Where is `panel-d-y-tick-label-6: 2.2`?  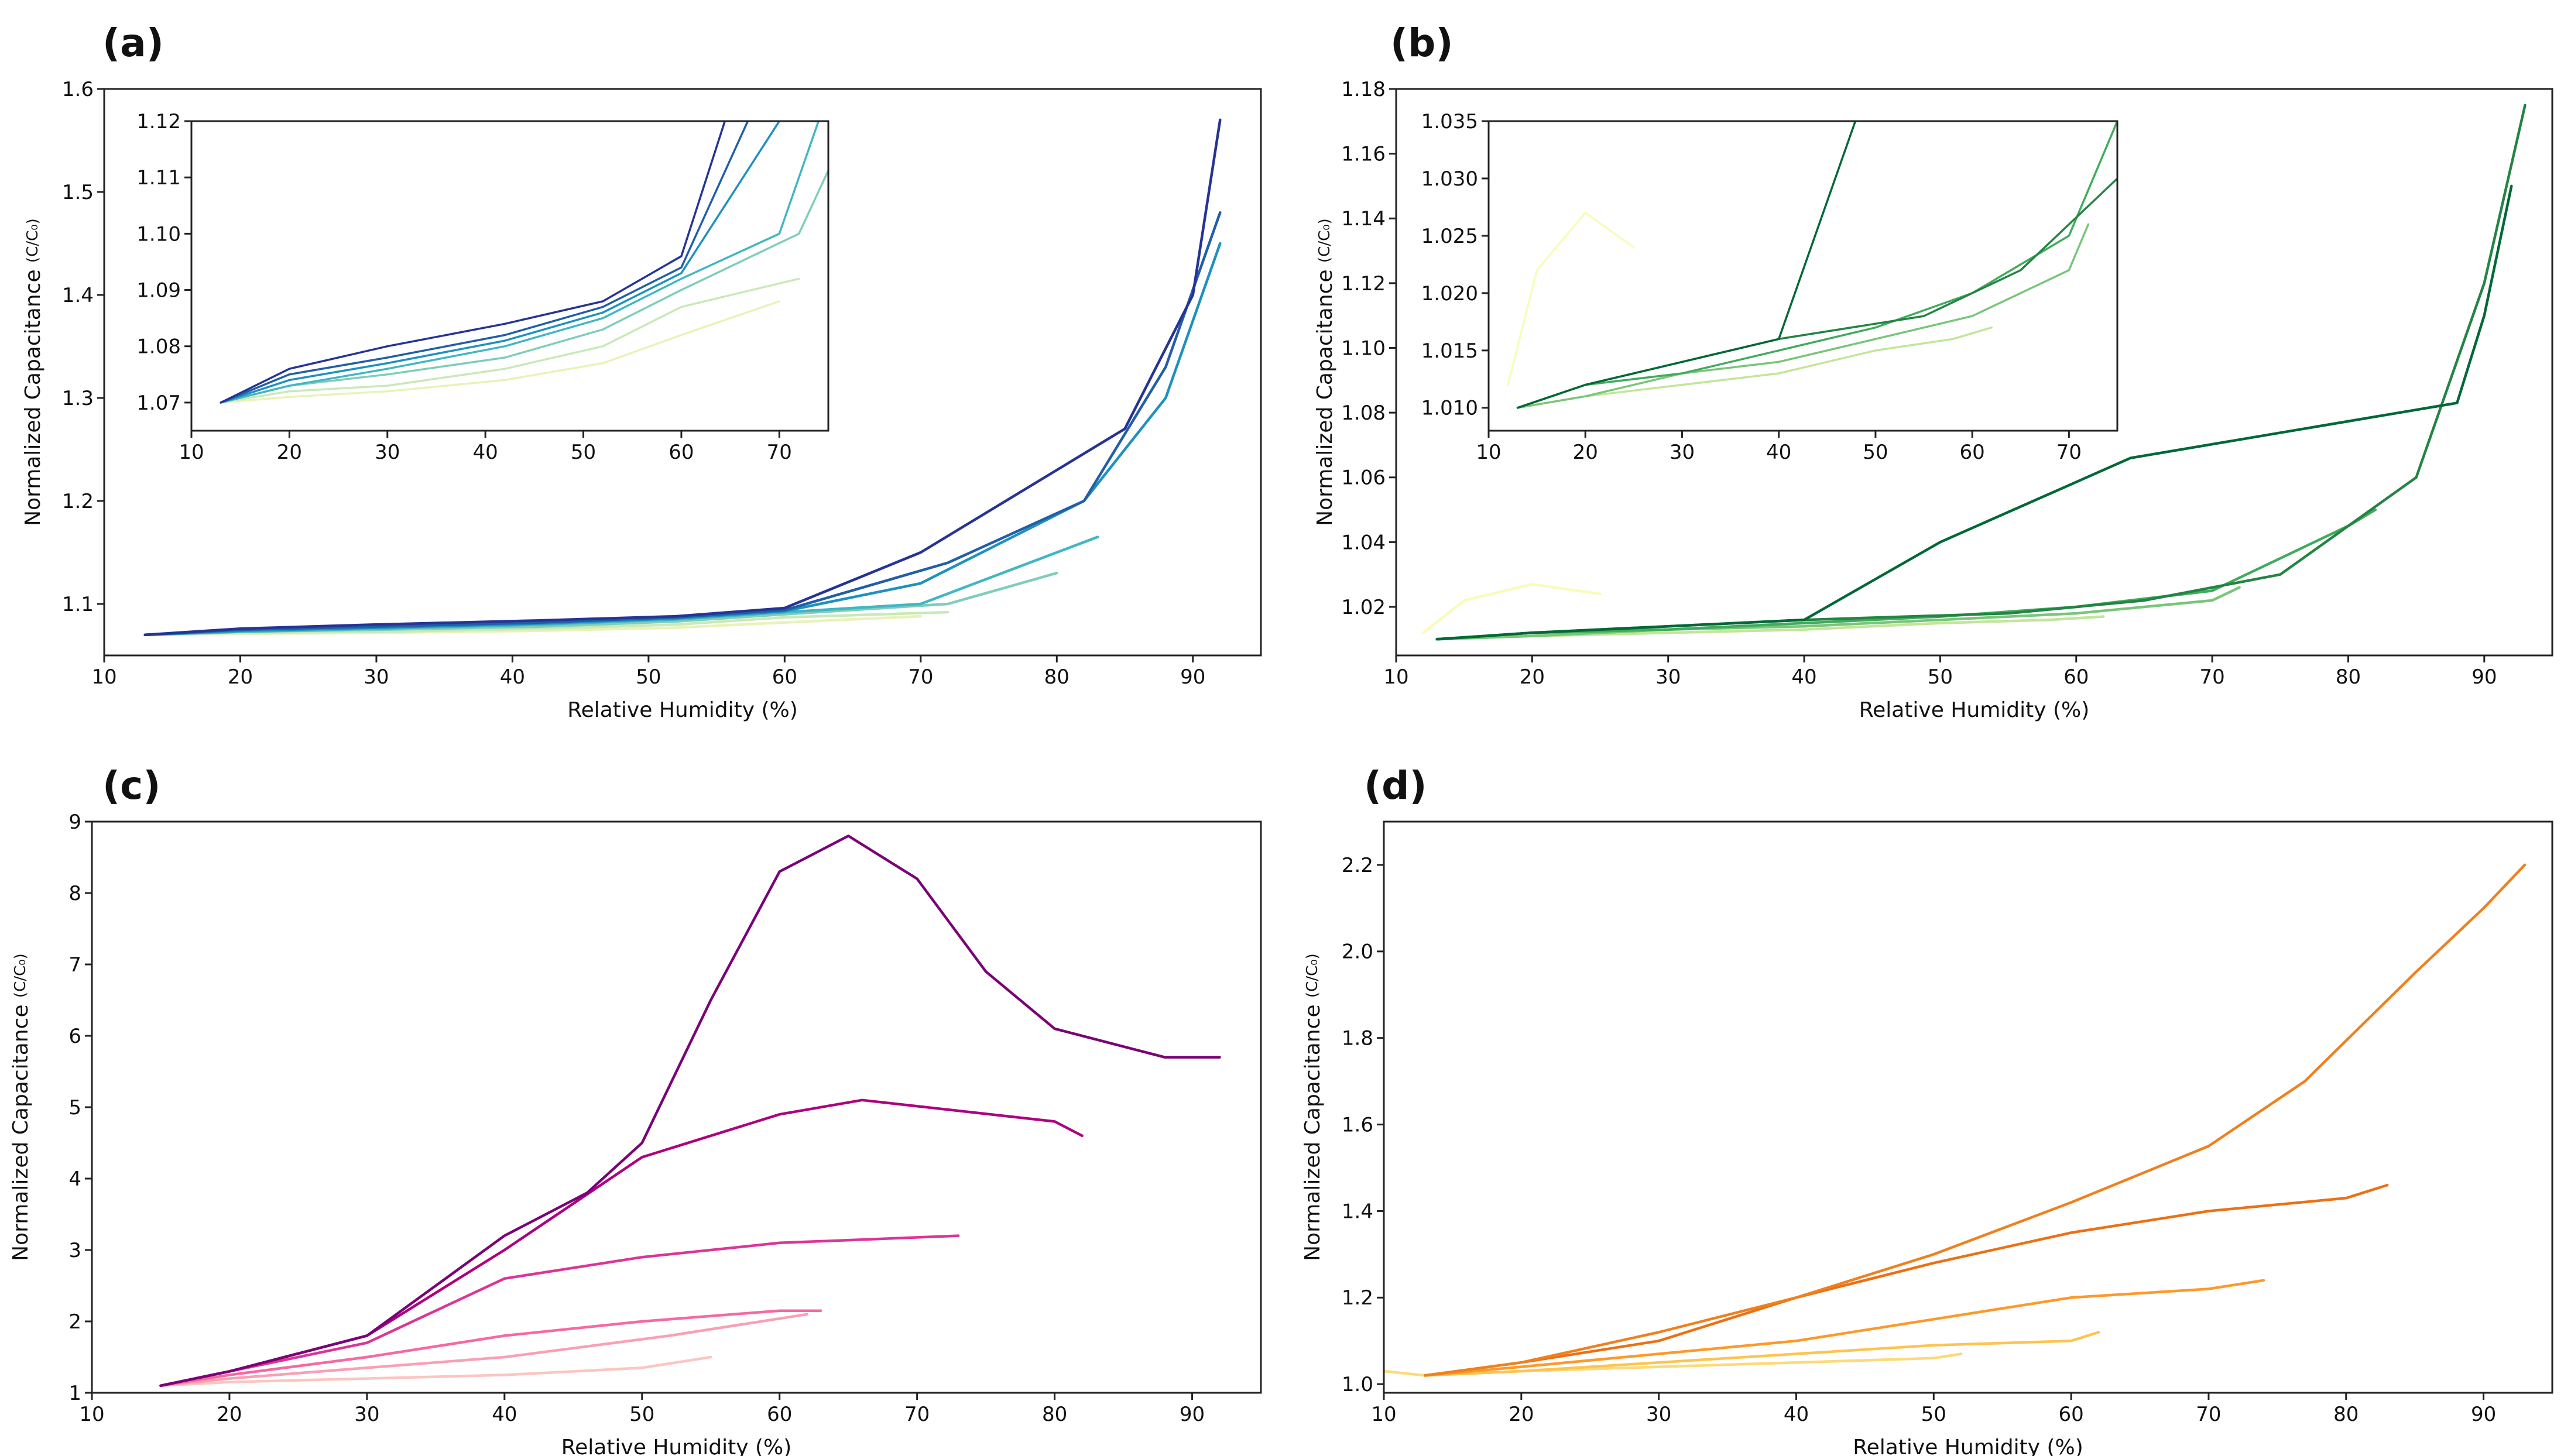 panel-d-y-tick-label-6: 2.2 is located at coordinates (1357, 865).